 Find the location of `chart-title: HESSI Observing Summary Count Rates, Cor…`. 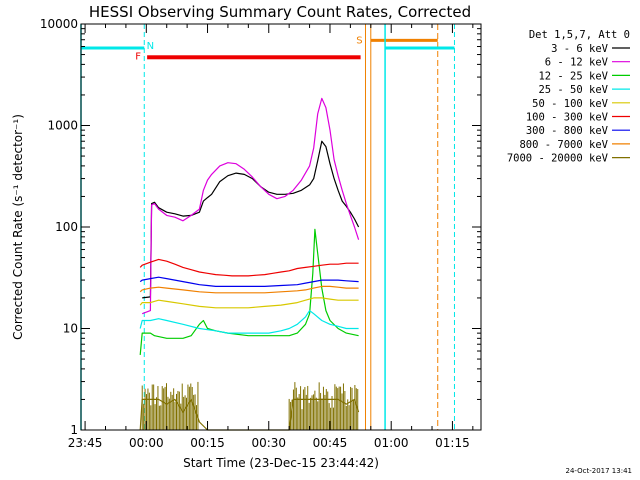

chart-title: HESSI Observing Summary Count Rates, Cor… is located at coordinates (280, 12).